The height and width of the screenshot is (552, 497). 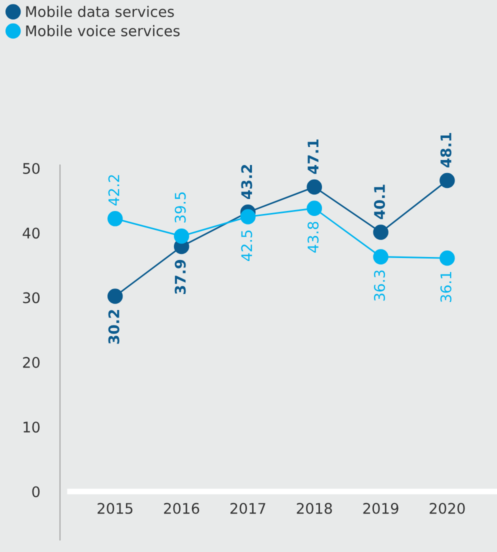 What do you see at coordinates (31, 298) in the screenshot?
I see `y-tick-label: 30` at bounding box center [31, 298].